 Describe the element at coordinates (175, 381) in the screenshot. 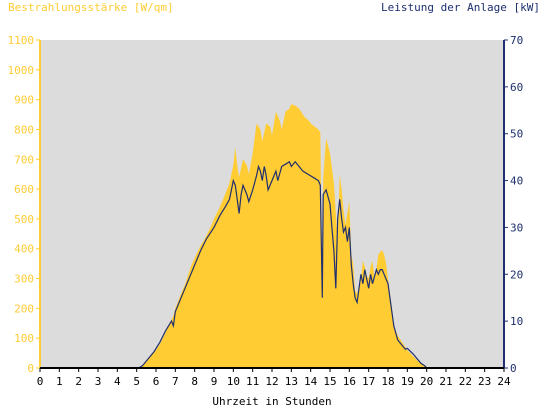

I see `x-tick-label: 7` at that location.